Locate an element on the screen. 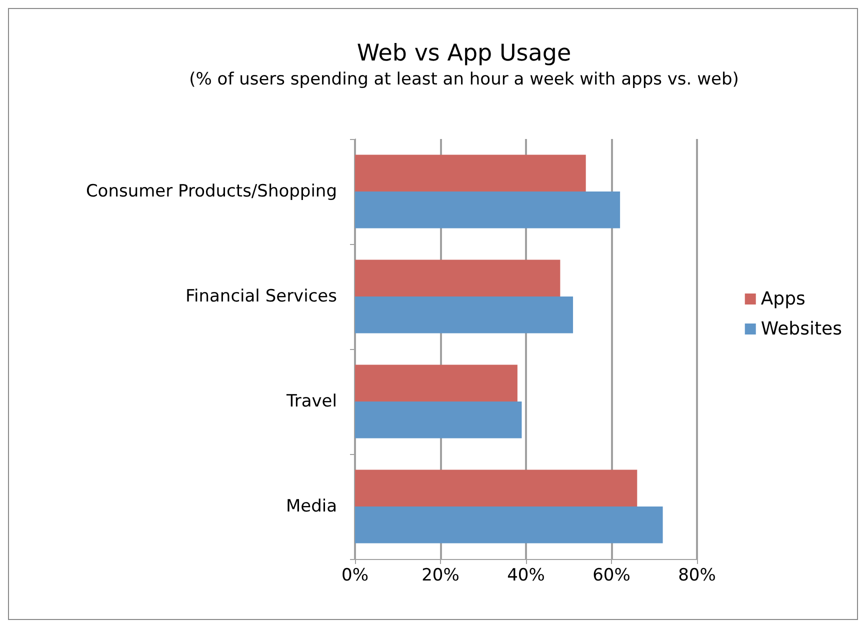 Image resolution: width=866 pixels, height=629 pixels. legend-label: Apps is located at coordinates (783, 299).